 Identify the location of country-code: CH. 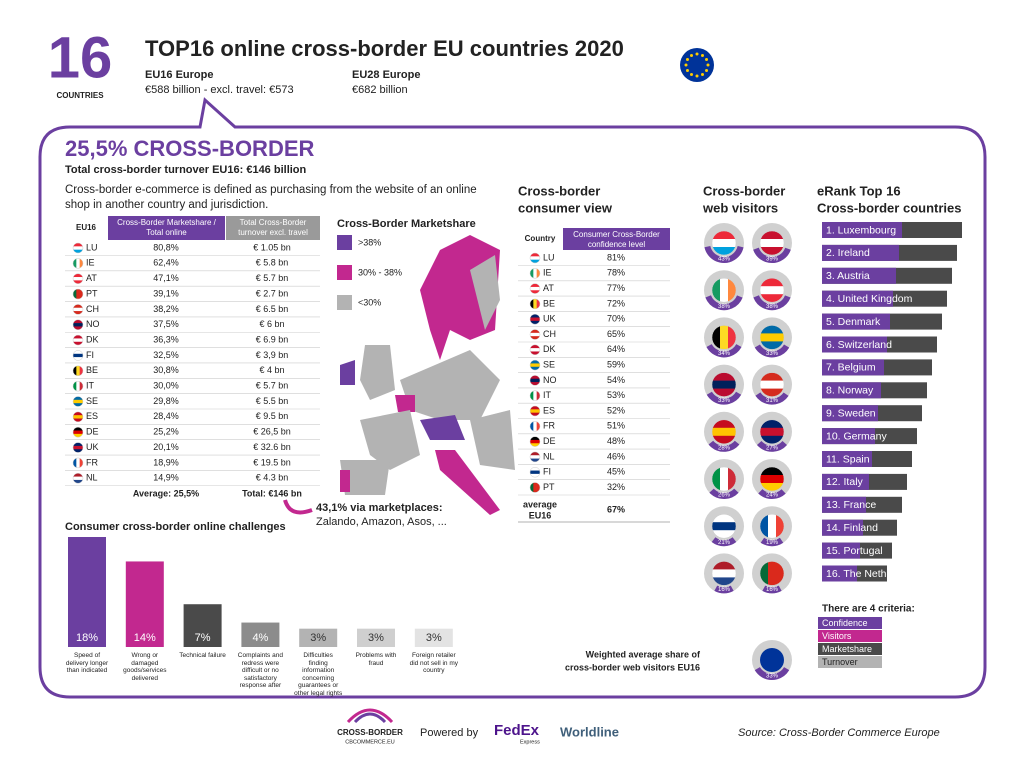
(549, 334).